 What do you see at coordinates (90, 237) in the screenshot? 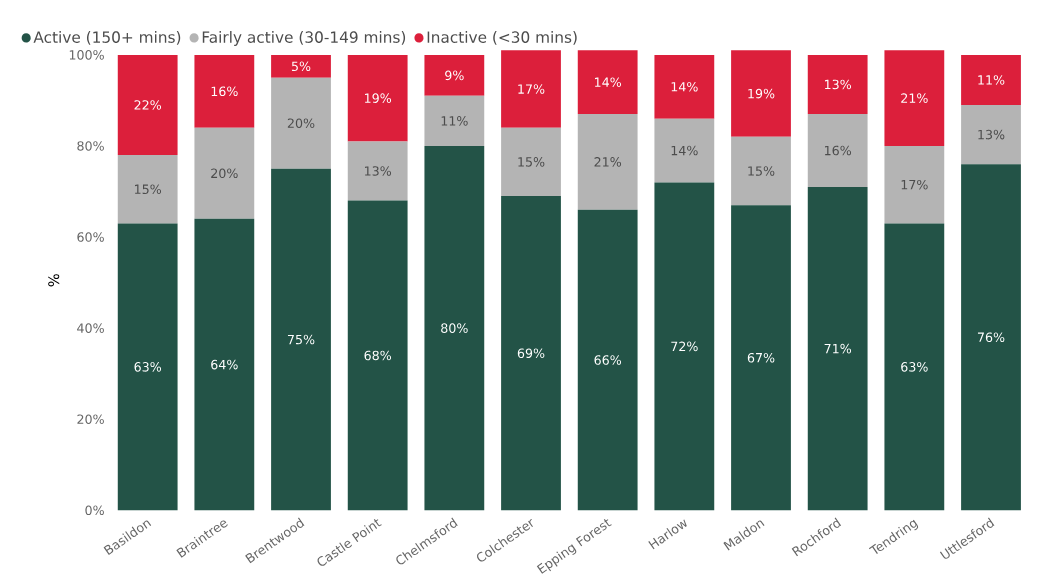
I see `y-tick-label: 60%` at bounding box center [90, 237].